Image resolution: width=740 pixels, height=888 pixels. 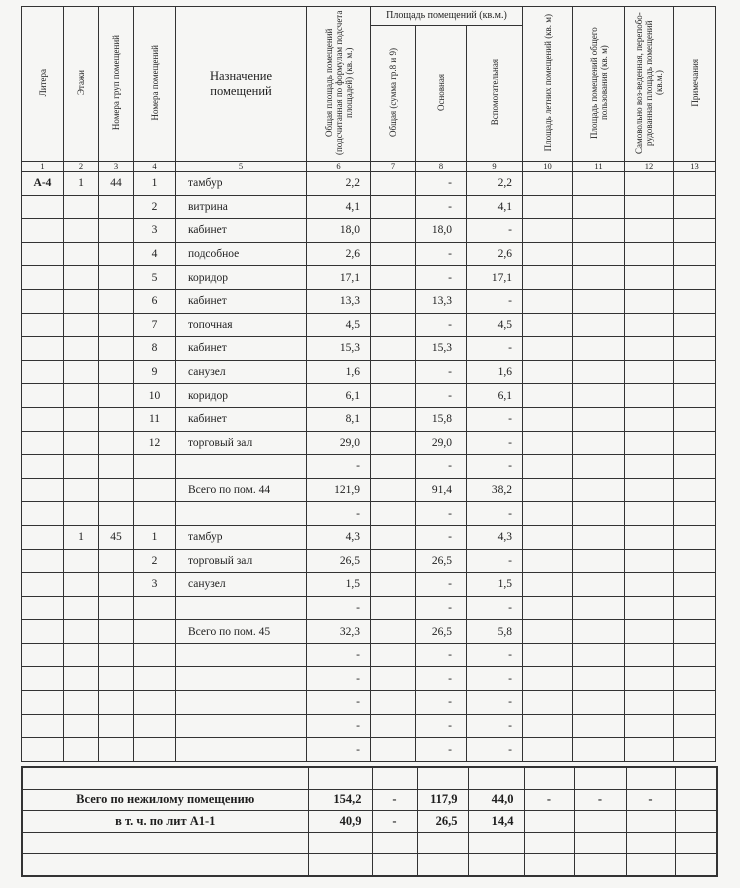 I want to click on cell-area-aux: 2,6, so click(x=494, y=254).